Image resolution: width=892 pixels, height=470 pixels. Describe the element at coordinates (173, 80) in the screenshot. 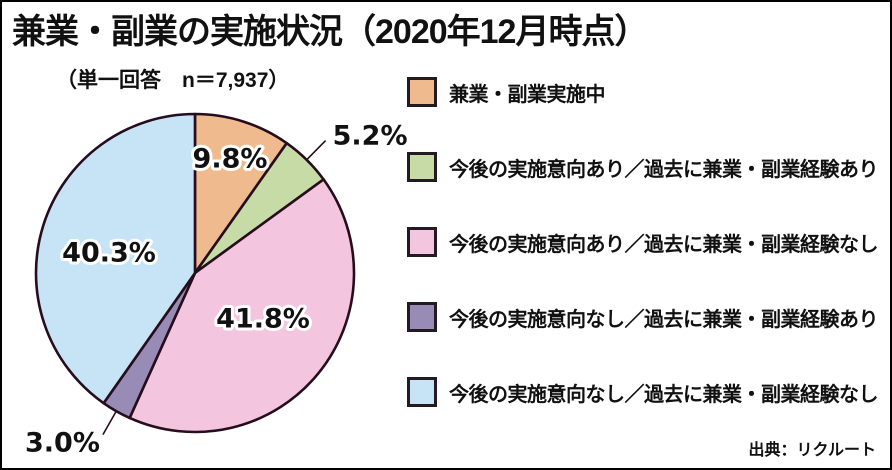

I see `sample-size-note: （単一回答 n＝7,937）` at that location.